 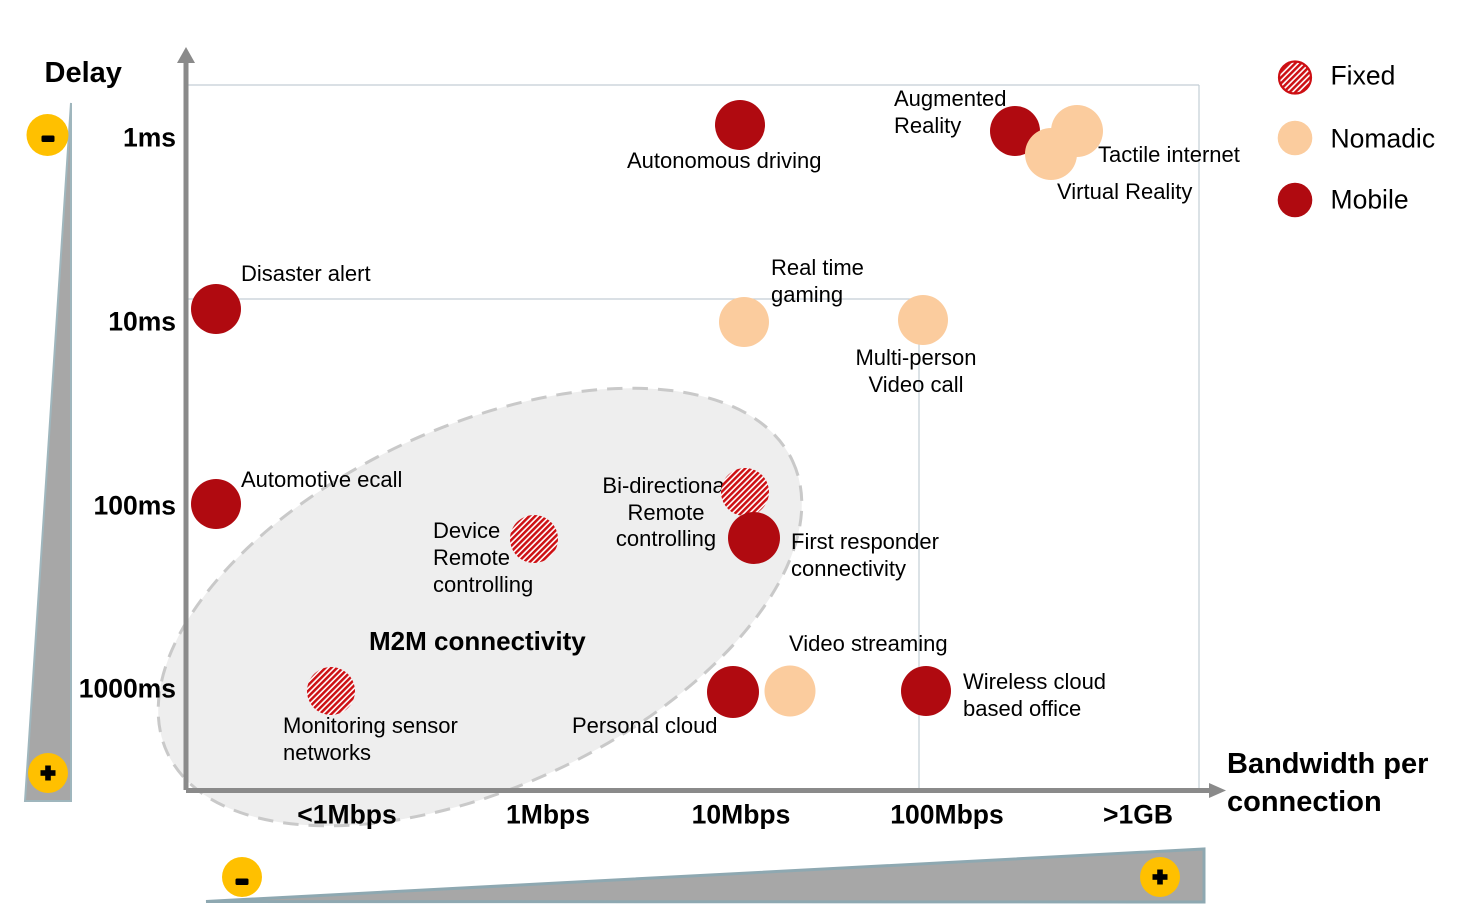 I want to click on svg-text: 1ms, so click(x=149, y=138).